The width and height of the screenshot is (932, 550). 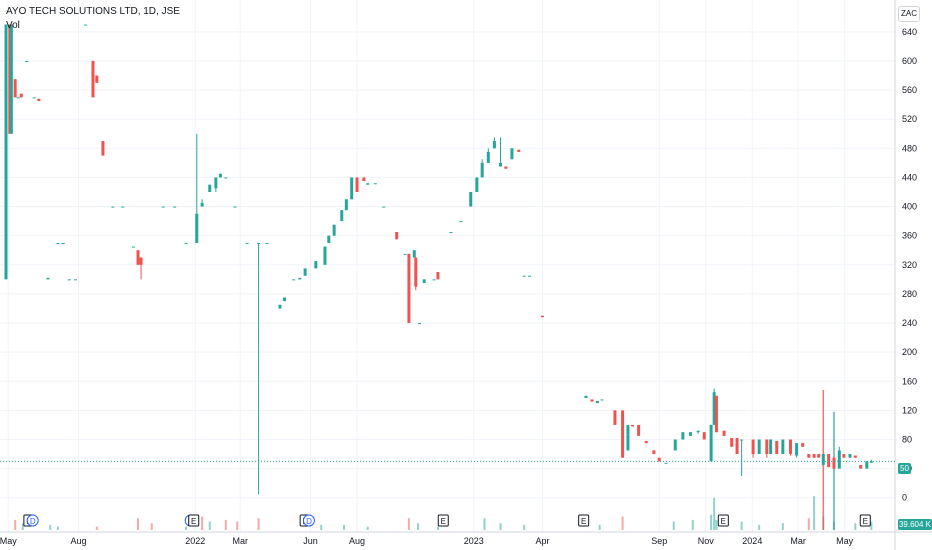 I want to click on y-tick-label: 160, so click(x=909, y=381).